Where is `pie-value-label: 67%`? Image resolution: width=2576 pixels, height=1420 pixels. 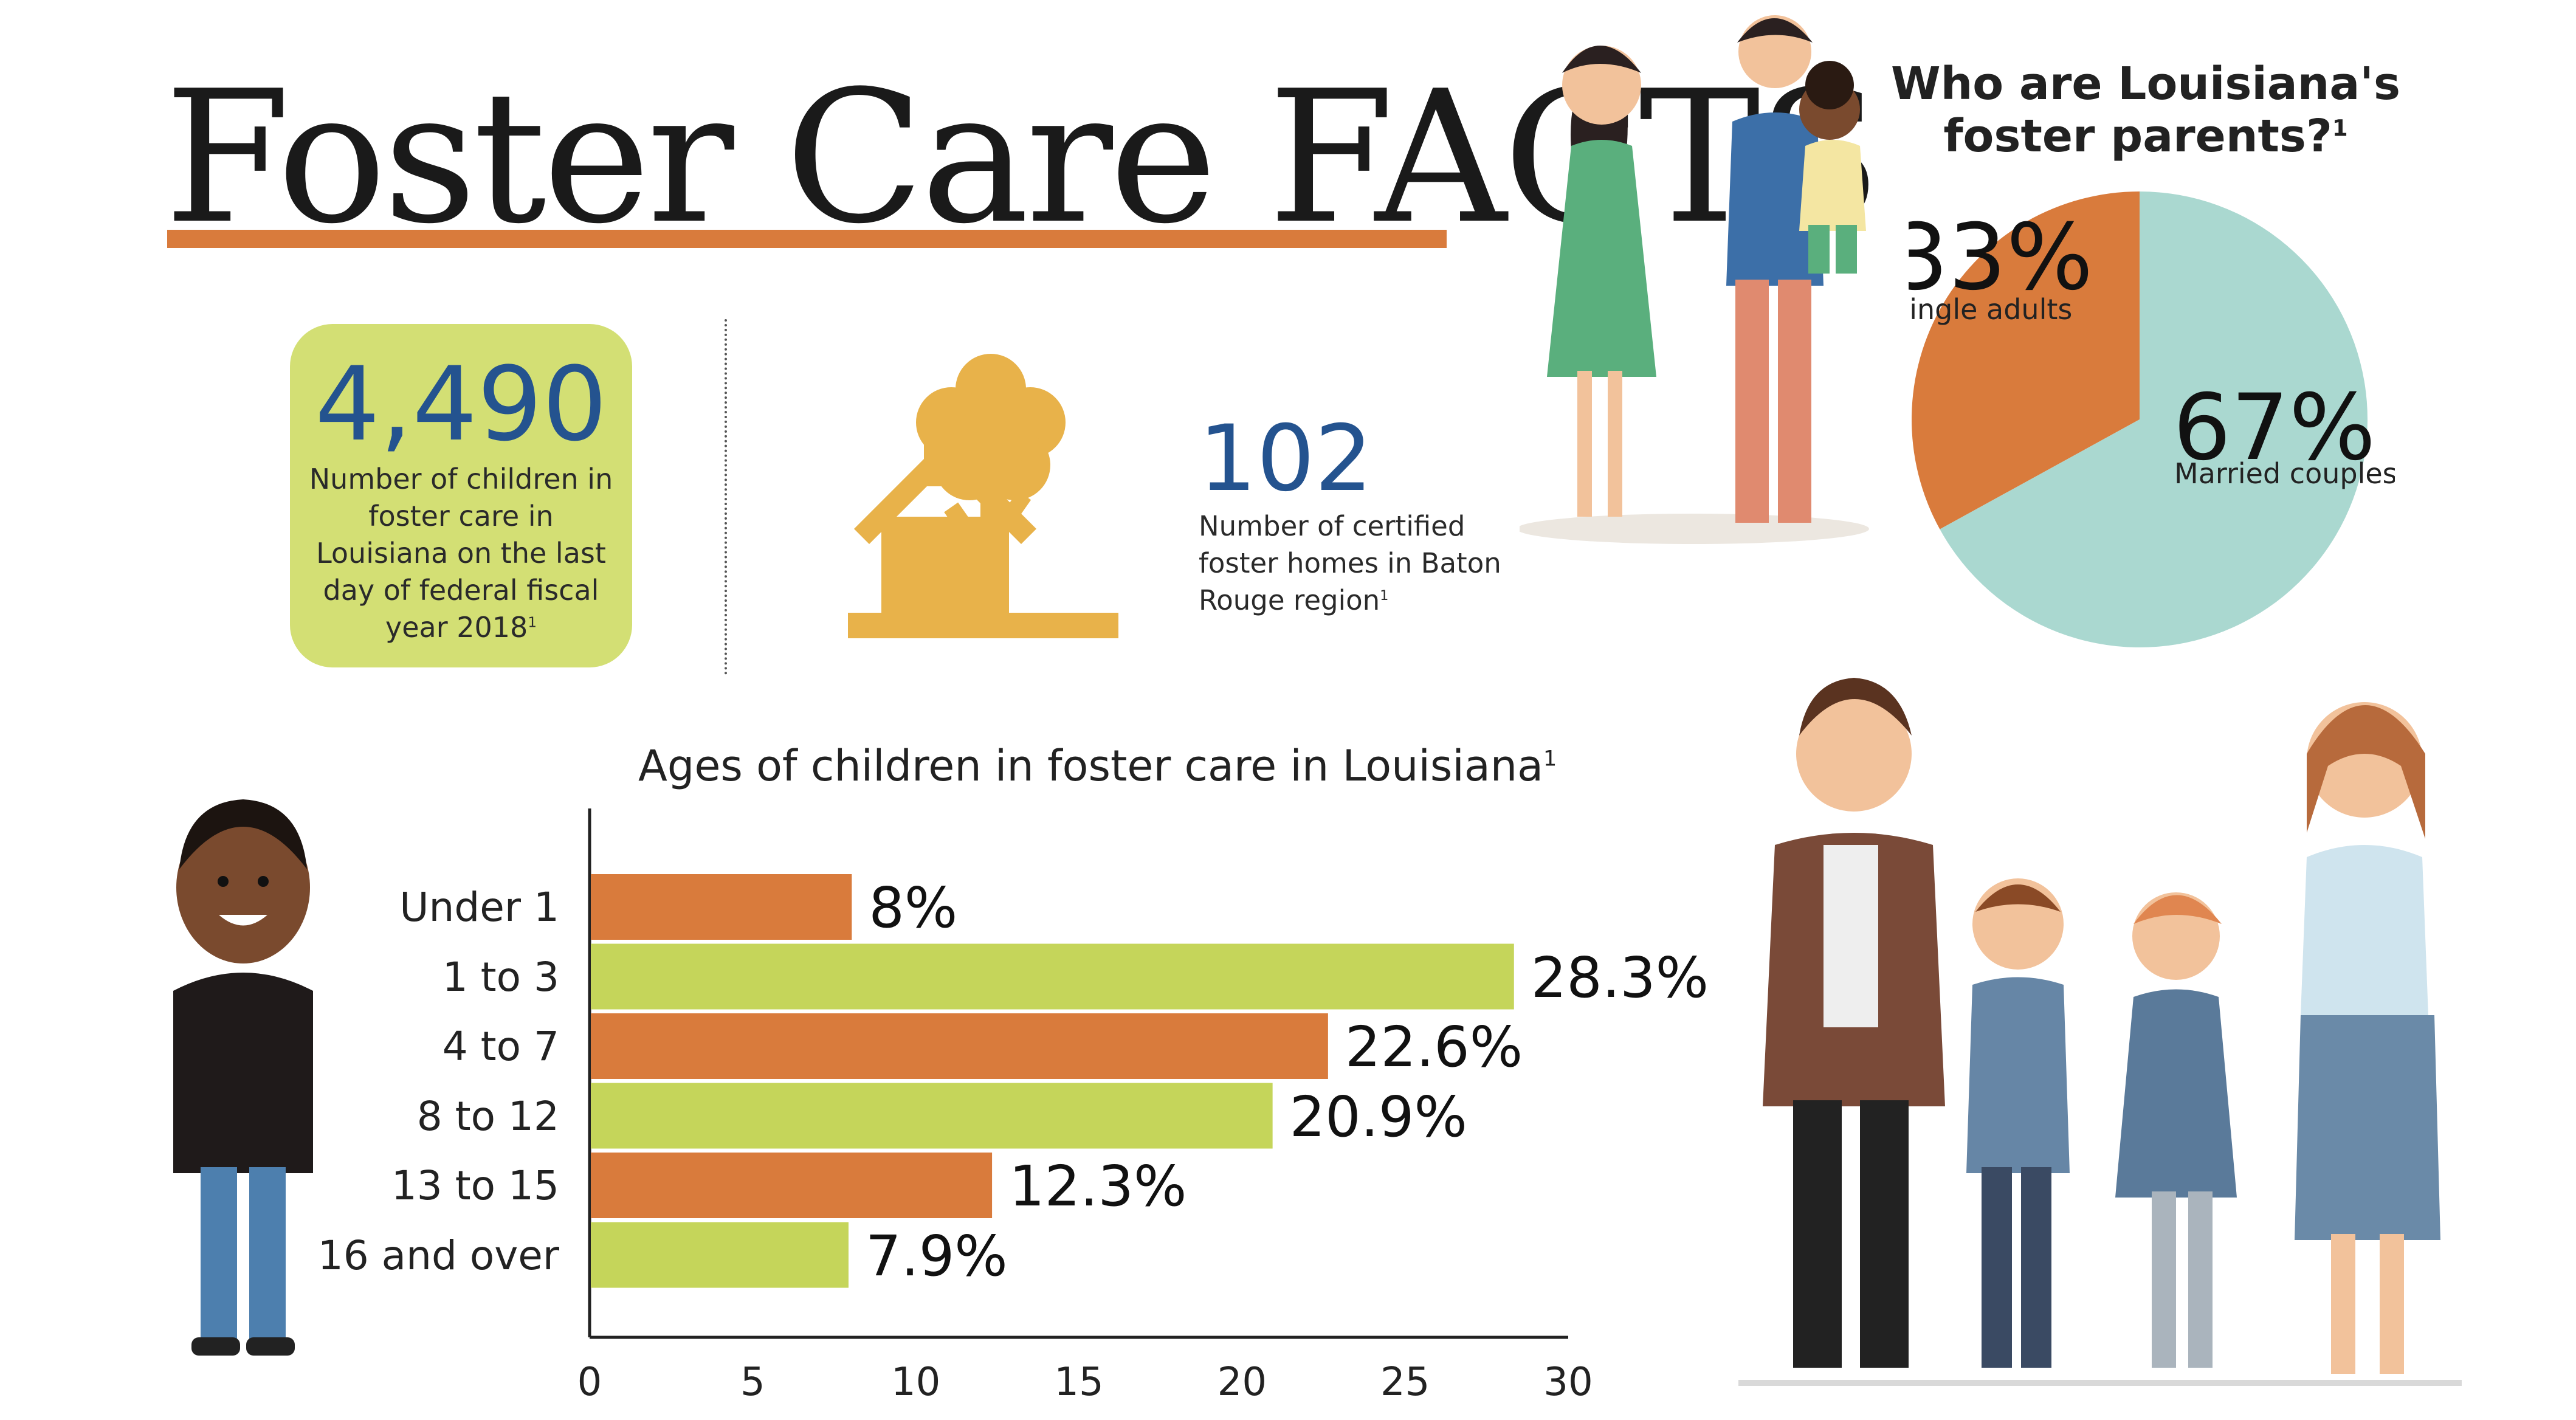 pie-value-label: 67% is located at coordinates (2274, 428).